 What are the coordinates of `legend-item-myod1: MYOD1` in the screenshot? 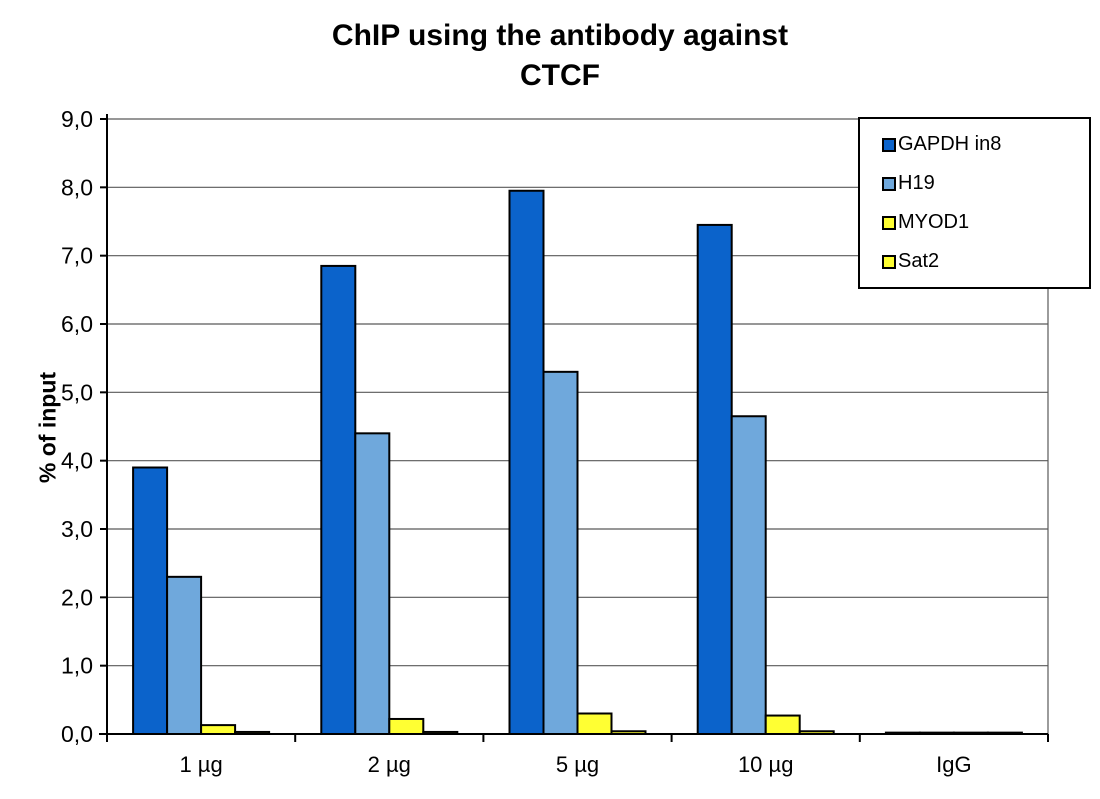 It's located at (983, 222).